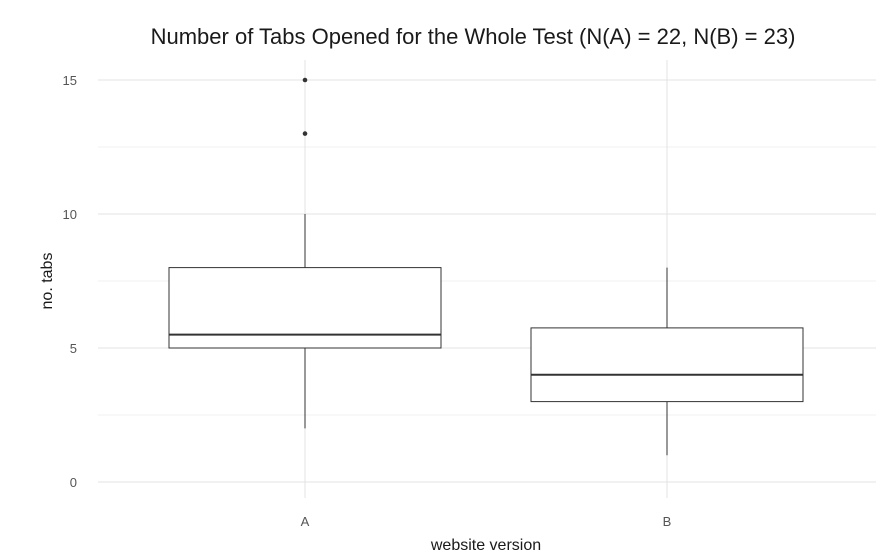  Describe the element at coordinates (73, 482) in the screenshot. I see `y-tick-label: 0` at that location.